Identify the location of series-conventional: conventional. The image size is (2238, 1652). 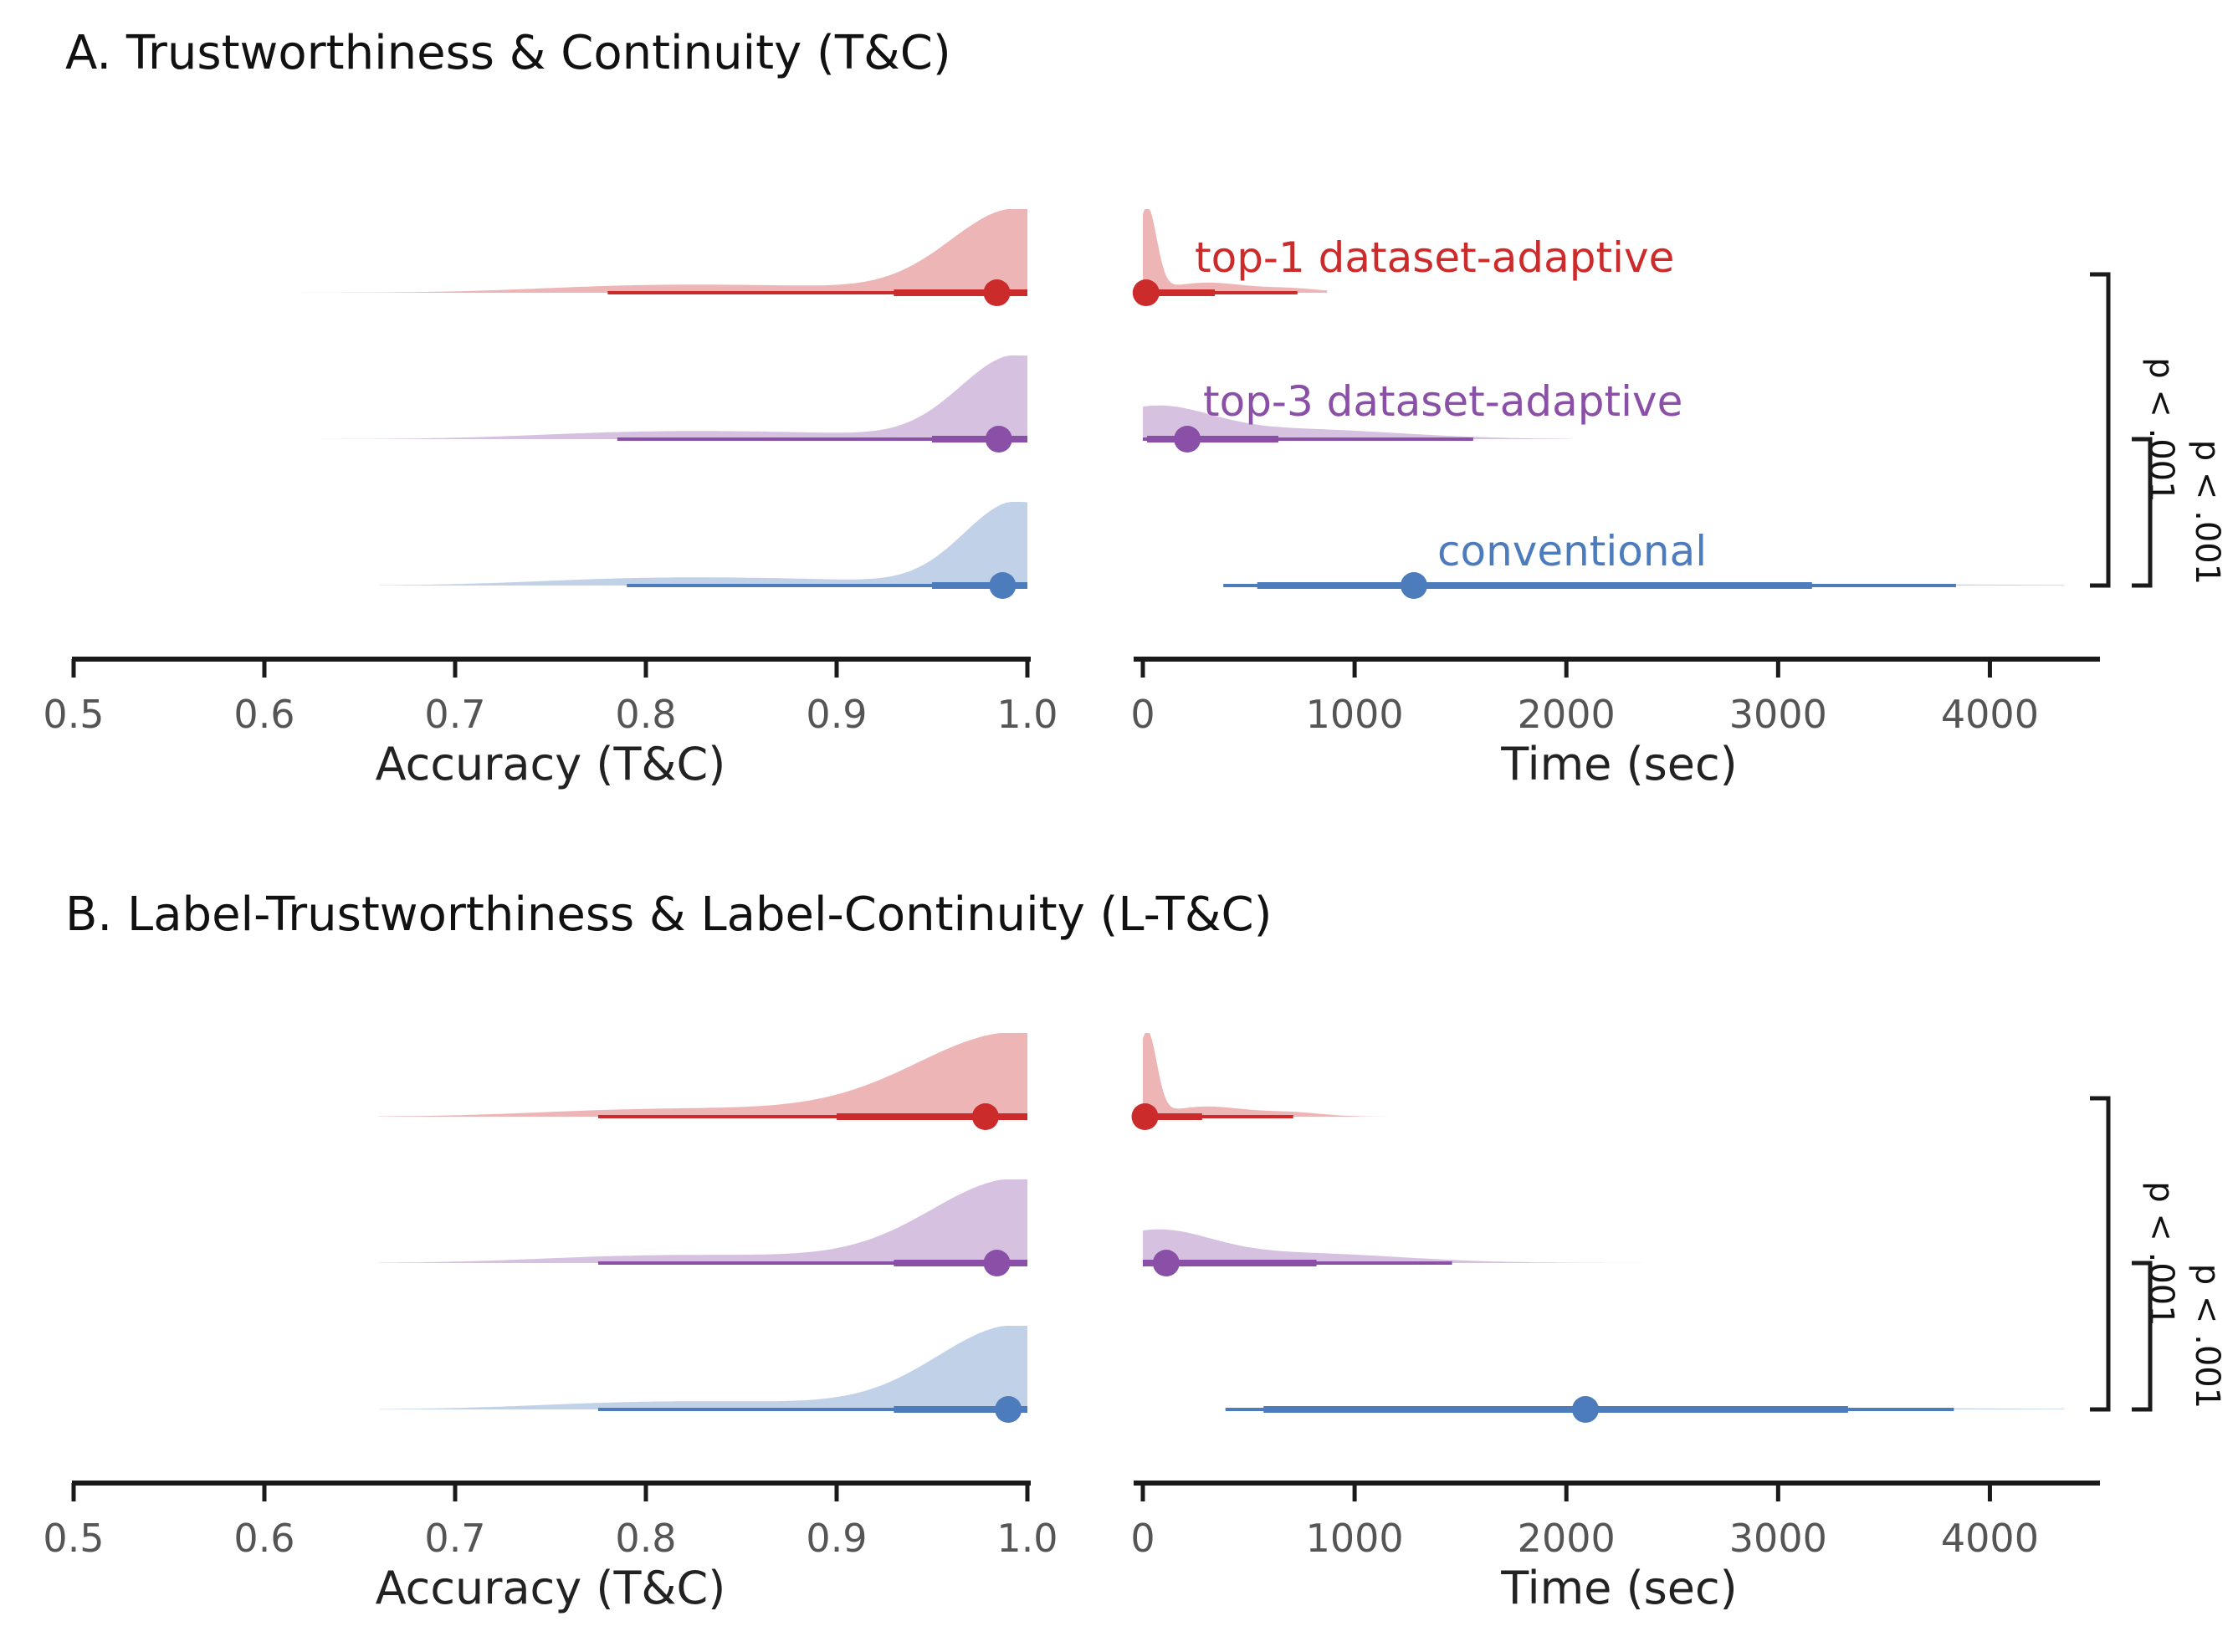
(1644, 563).